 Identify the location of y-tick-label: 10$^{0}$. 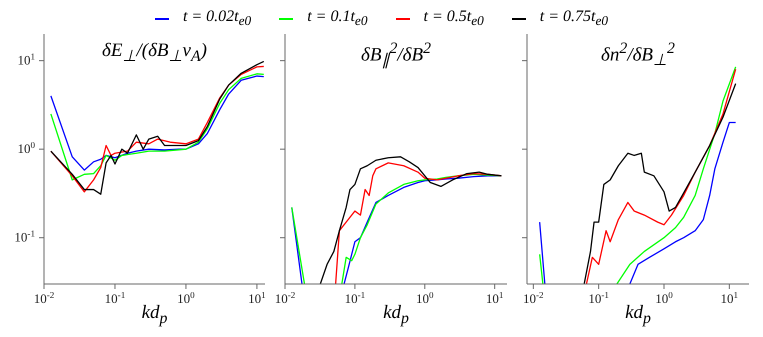
(26, 148).